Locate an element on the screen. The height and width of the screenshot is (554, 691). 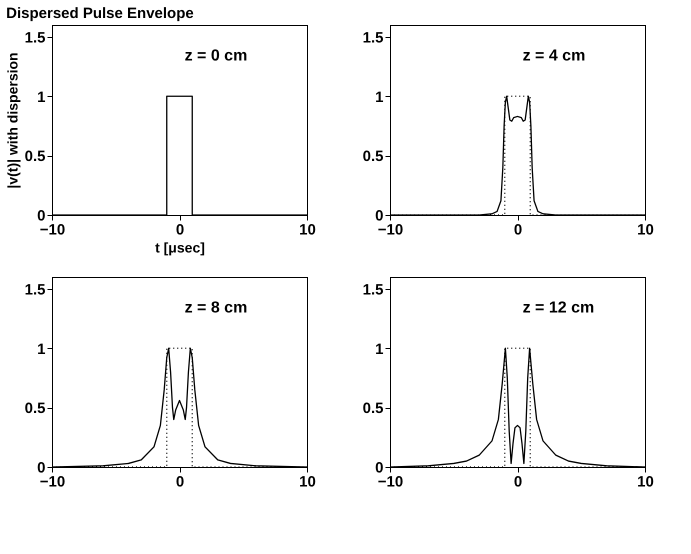
annotation: z = 8 cm is located at coordinates (216, 307).